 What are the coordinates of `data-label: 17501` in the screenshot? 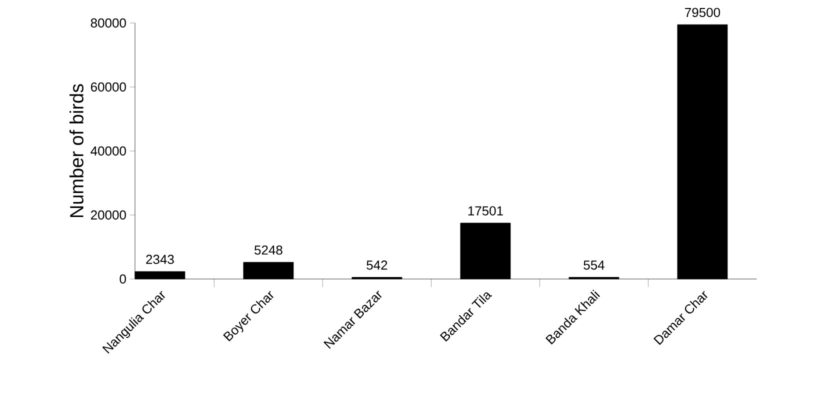 It's located at (485, 211).